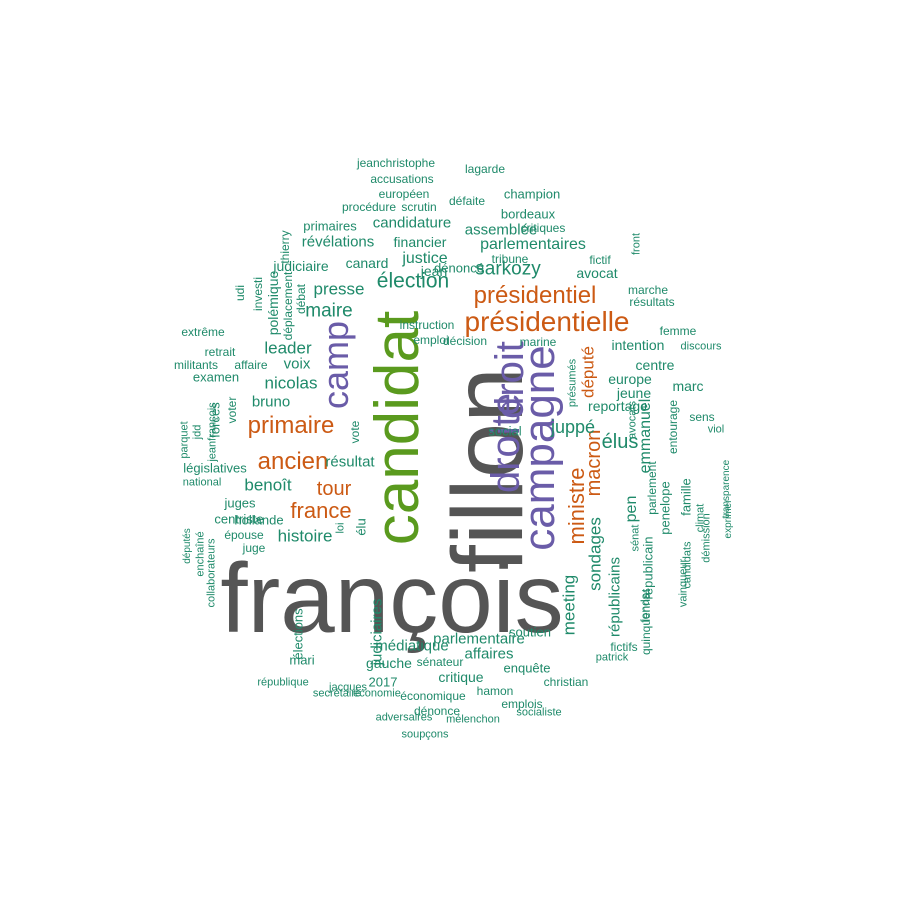  What do you see at coordinates (634, 393) in the screenshot?
I see `word-jeune: jeune` at bounding box center [634, 393].